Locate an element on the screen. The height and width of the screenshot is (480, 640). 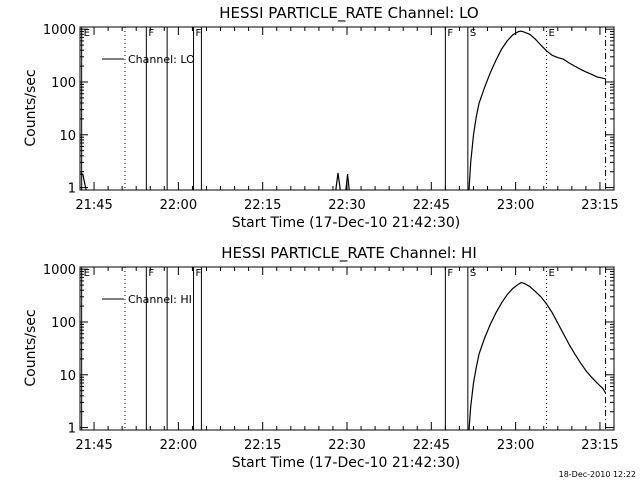
chart-title: HESSI PARTICLE_RATE Channel: HI is located at coordinates (349, 253).